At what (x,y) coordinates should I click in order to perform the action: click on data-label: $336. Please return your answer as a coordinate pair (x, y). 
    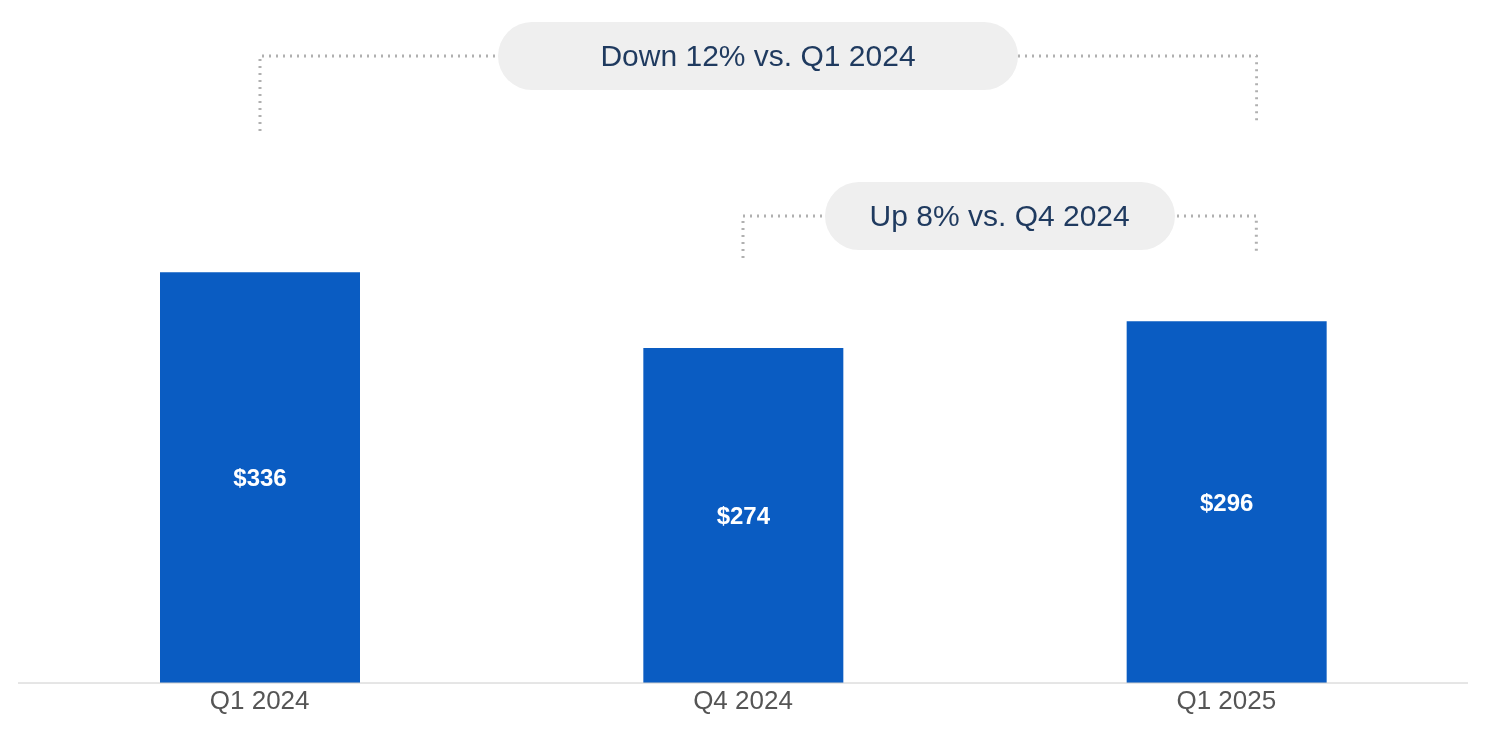
    Looking at the image, I should click on (260, 478).